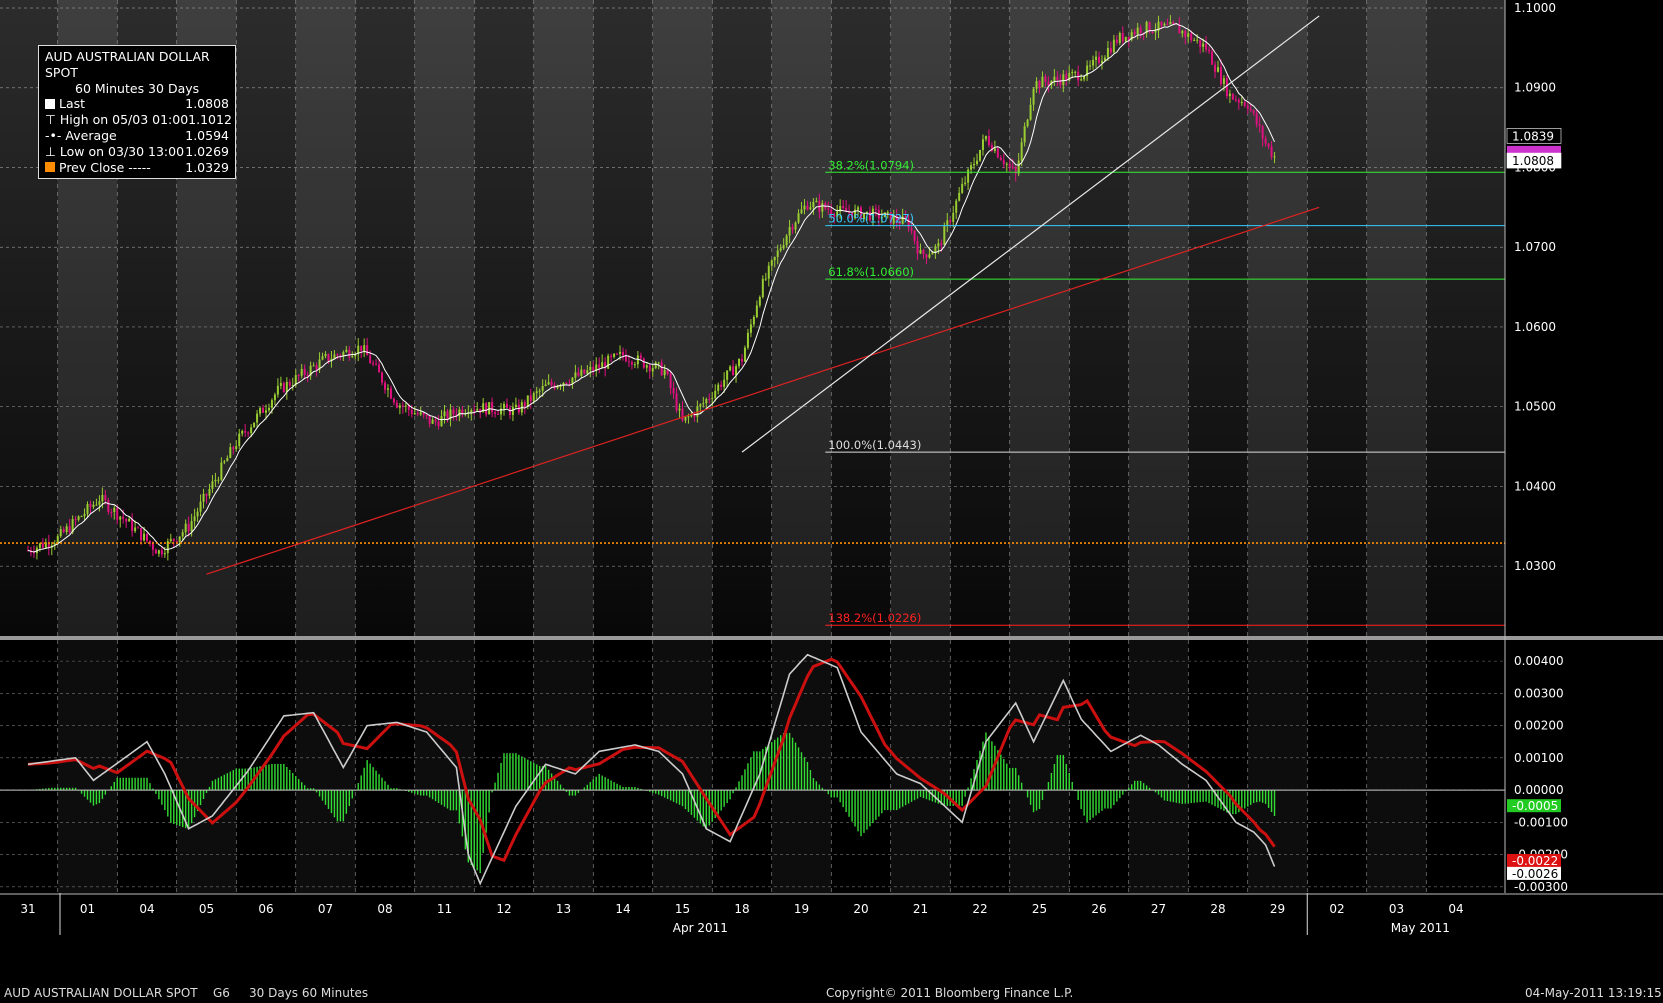 The width and height of the screenshot is (1663, 1003). What do you see at coordinates (979, 909) in the screenshot?
I see `date-tick-label: 22` at bounding box center [979, 909].